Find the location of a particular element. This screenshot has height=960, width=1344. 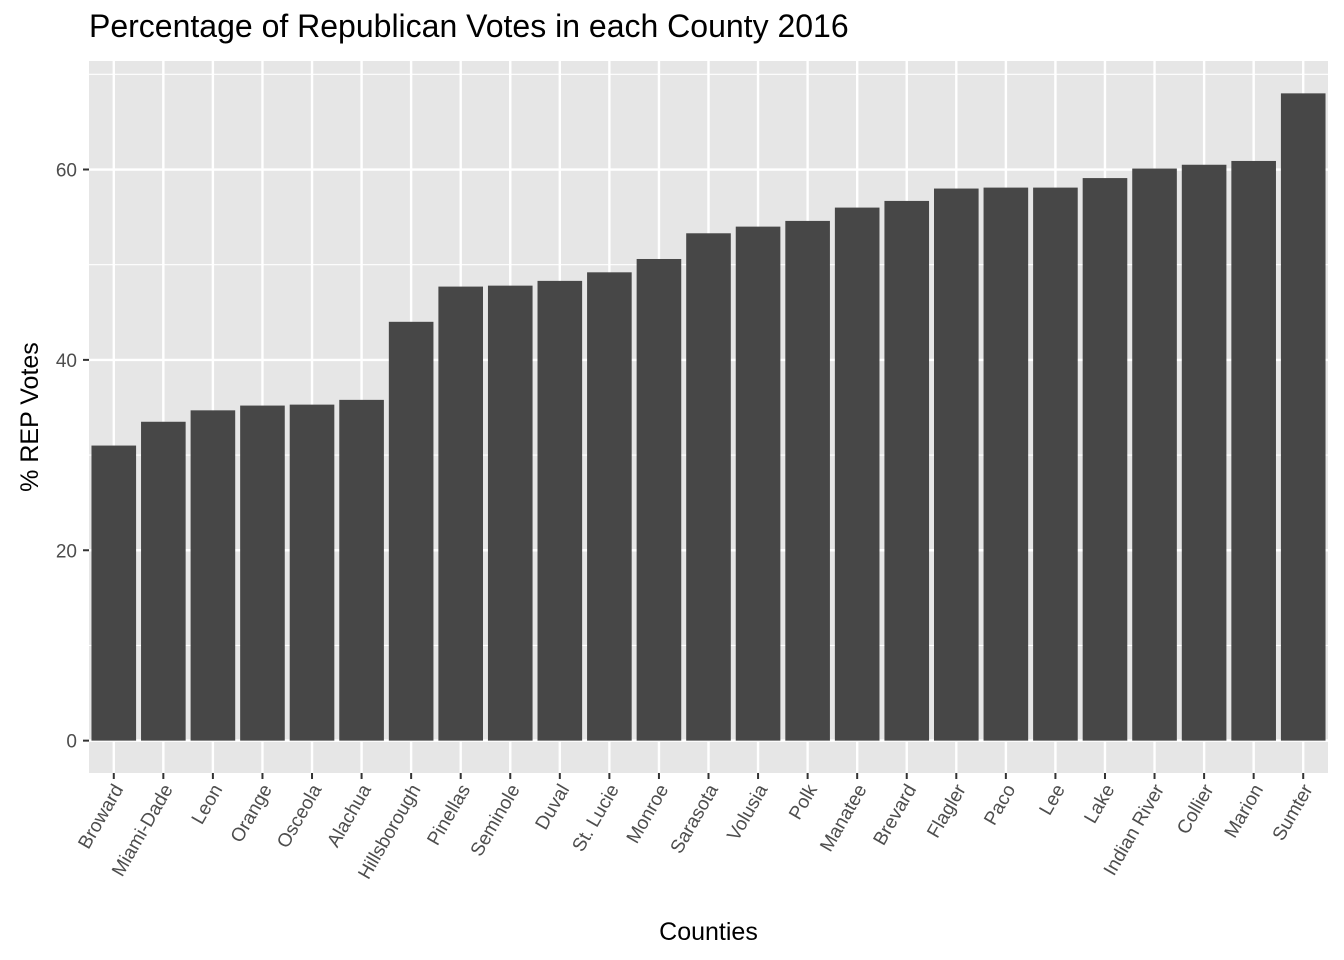

x-tick-label: Paco is located at coordinates (1000, 805).